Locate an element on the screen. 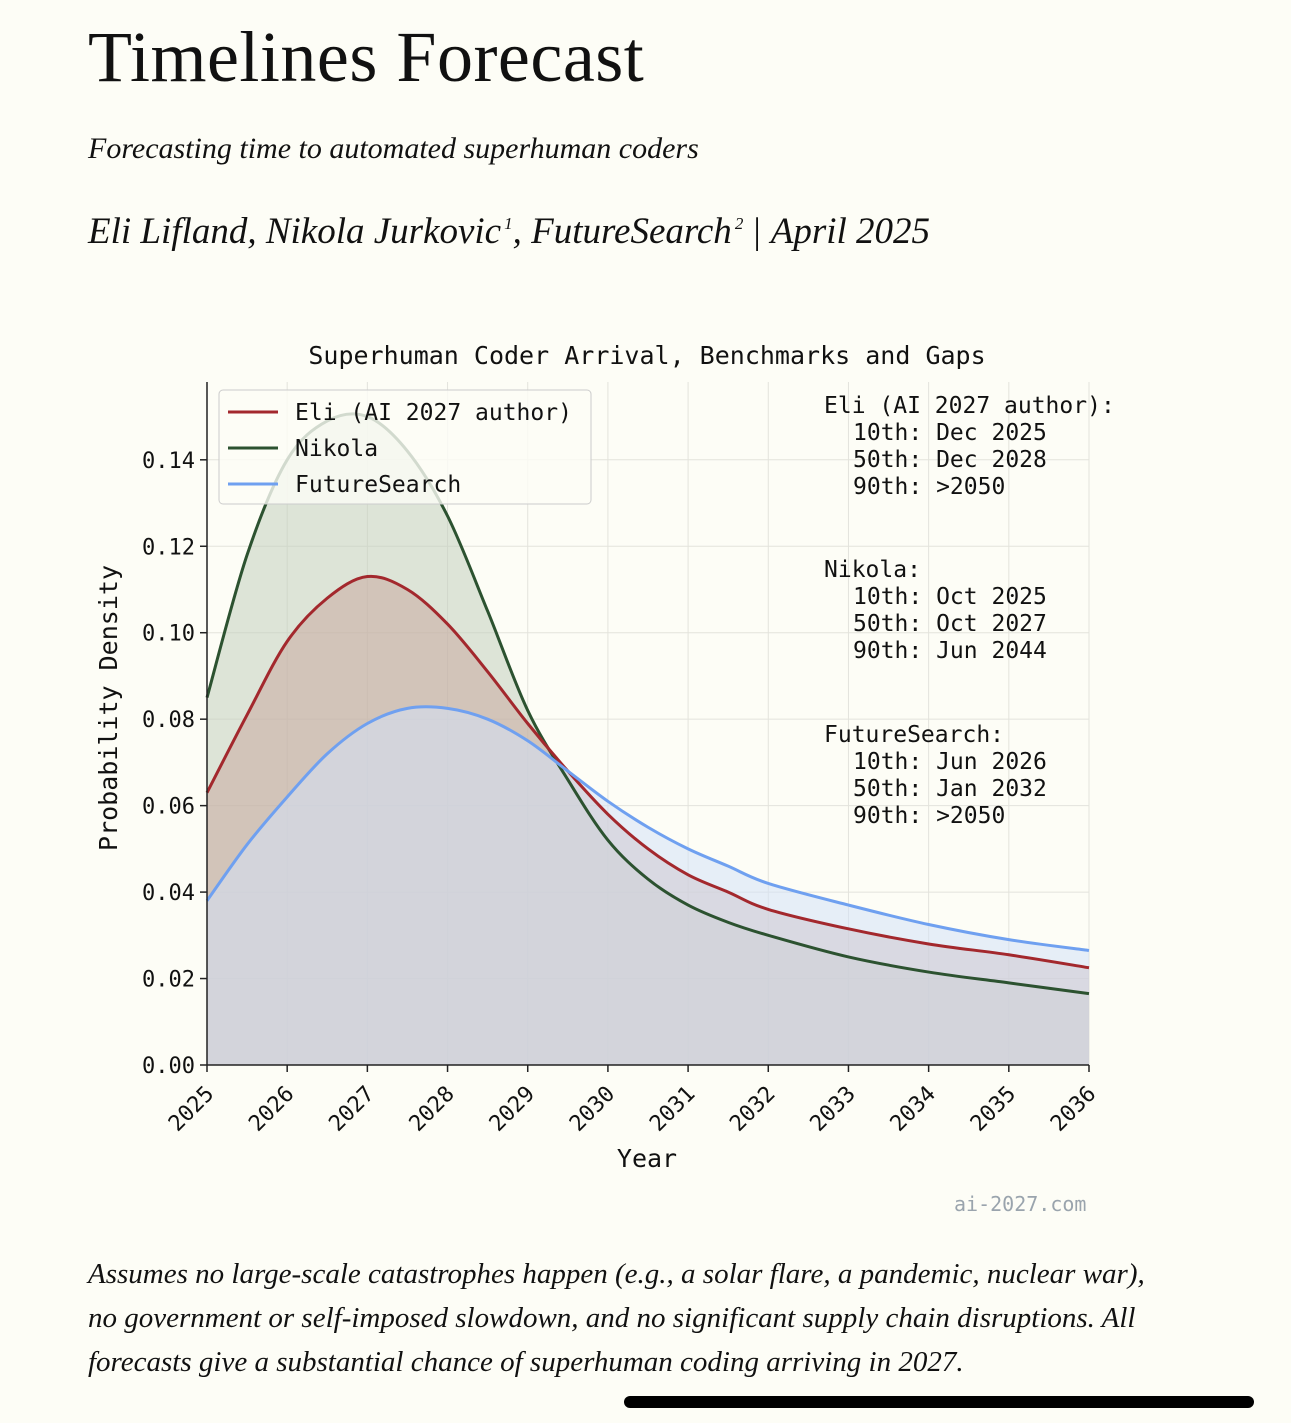 This screenshot has height=1423, width=1291. x-tick-label: 2034 is located at coordinates (913, 1109).